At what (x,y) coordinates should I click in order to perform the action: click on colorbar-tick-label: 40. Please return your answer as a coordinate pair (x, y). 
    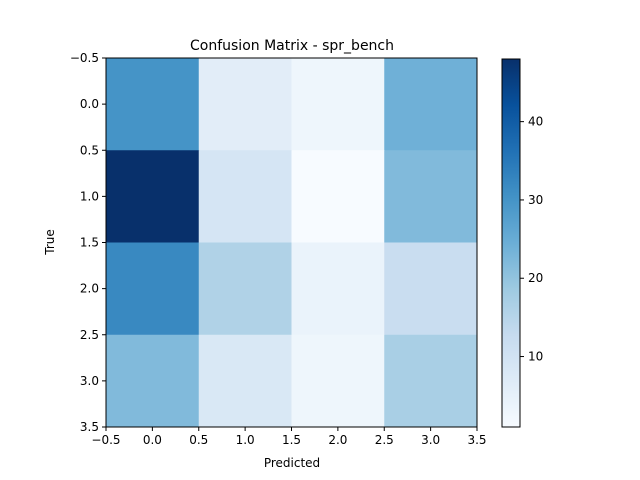
    Looking at the image, I should click on (535, 122).